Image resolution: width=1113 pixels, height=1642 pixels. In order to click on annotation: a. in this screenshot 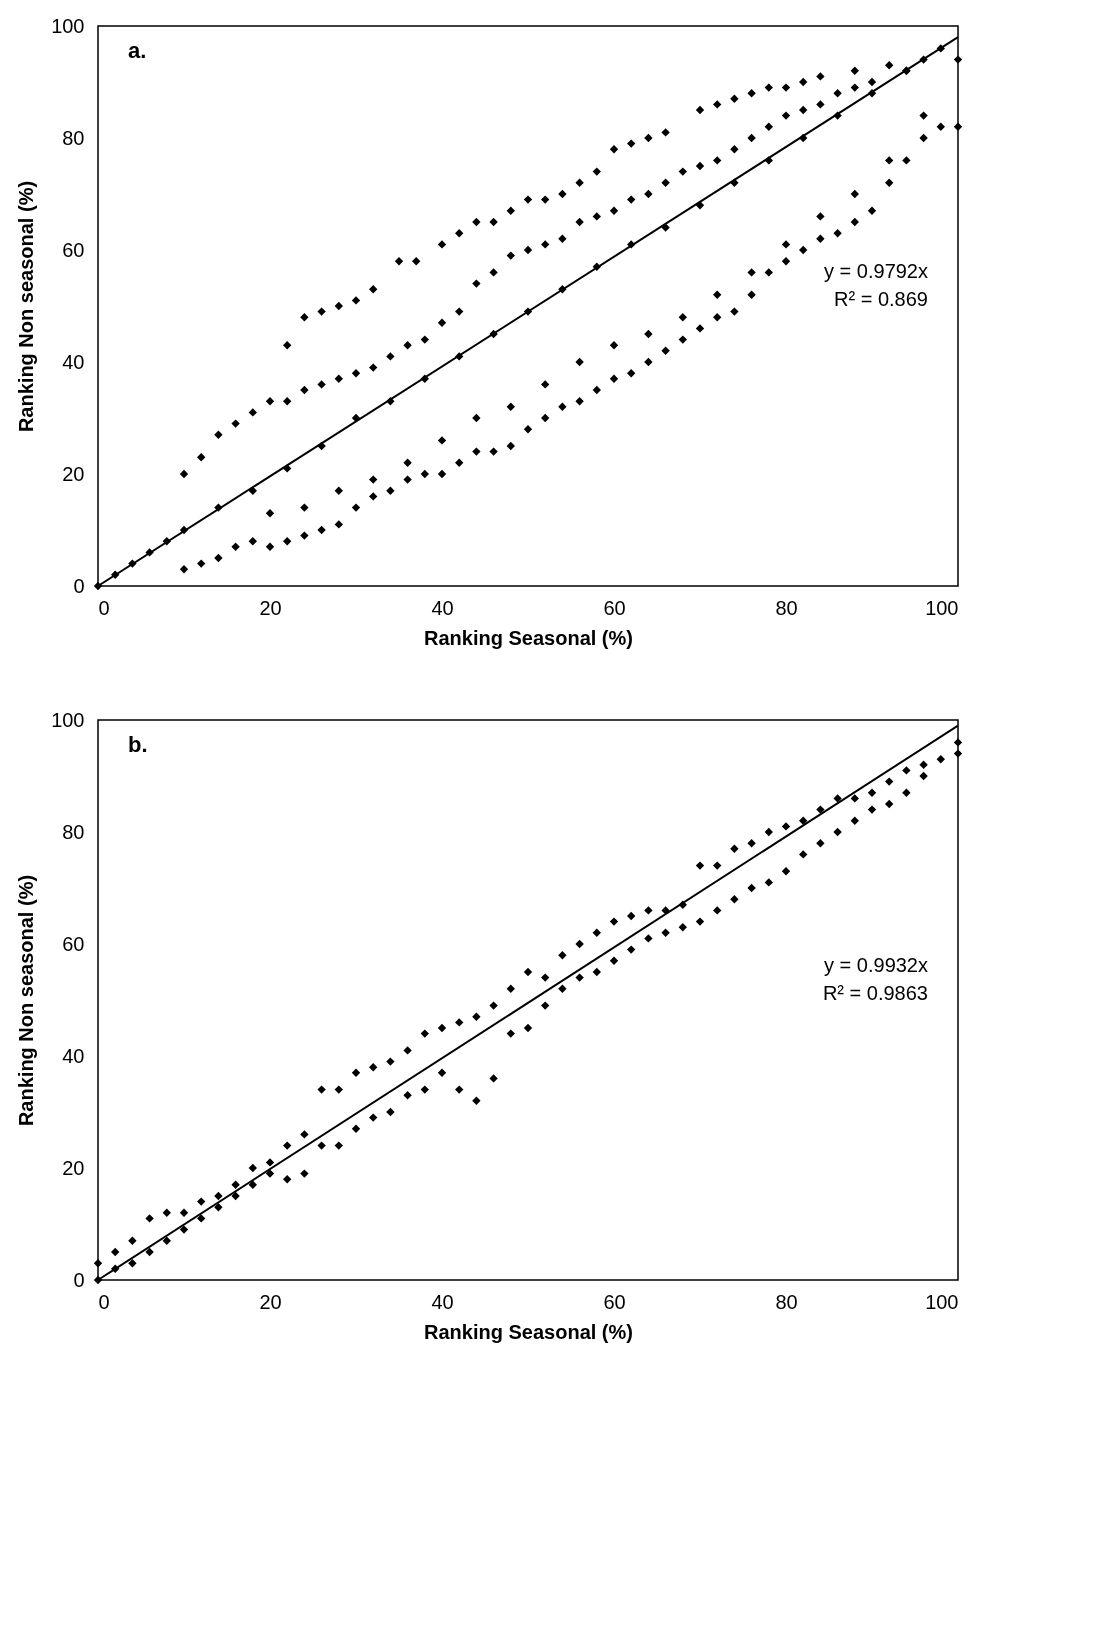, I will do `click(137, 50)`.